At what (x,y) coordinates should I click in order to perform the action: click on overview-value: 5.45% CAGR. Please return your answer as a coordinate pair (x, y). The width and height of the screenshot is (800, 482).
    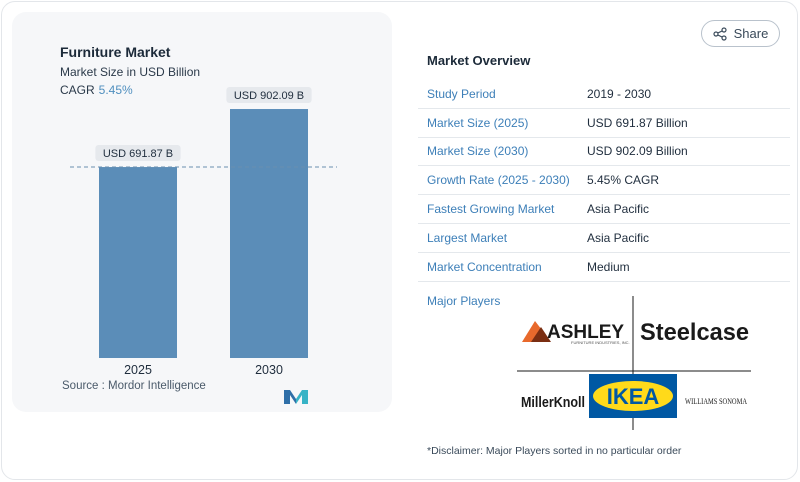
    Looking at the image, I should click on (623, 180).